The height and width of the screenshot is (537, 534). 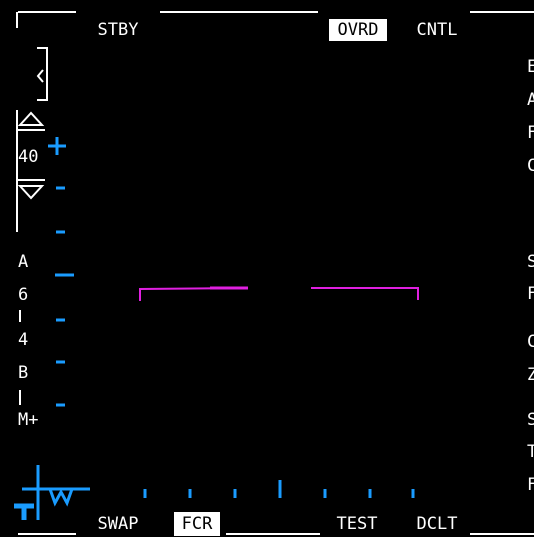 I want to click on bottom-button-label: FCR, so click(x=197, y=524).